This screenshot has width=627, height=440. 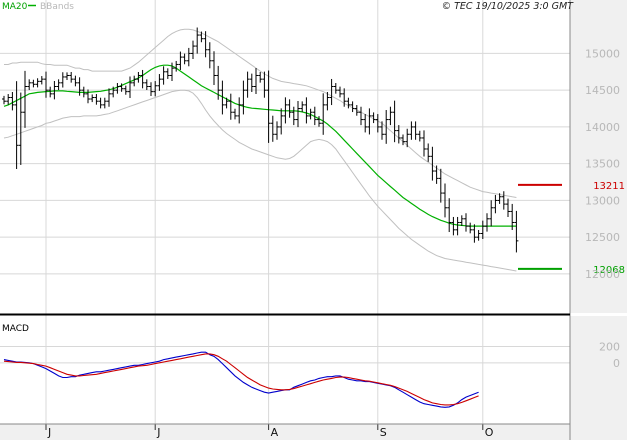 I want to click on macd-axis-bg, so click(x=598, y=370).